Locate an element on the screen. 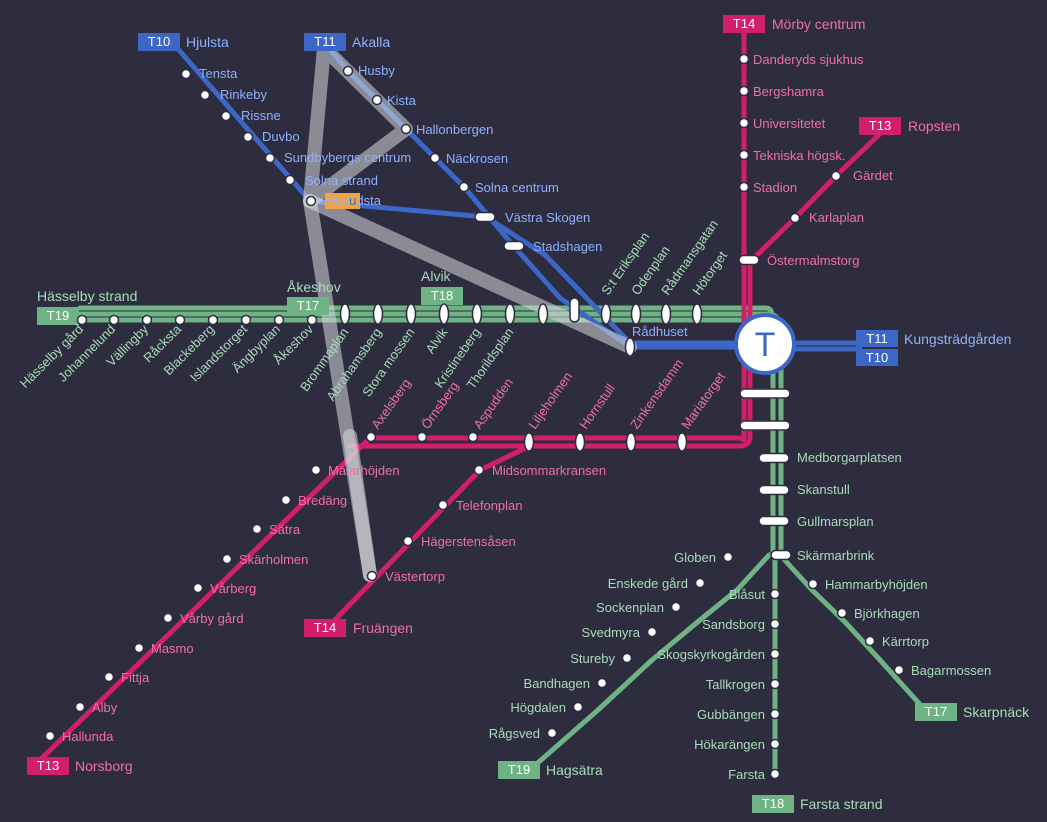  station-bagarmossen: Bagarmossen is located at coordinates (942, 670).